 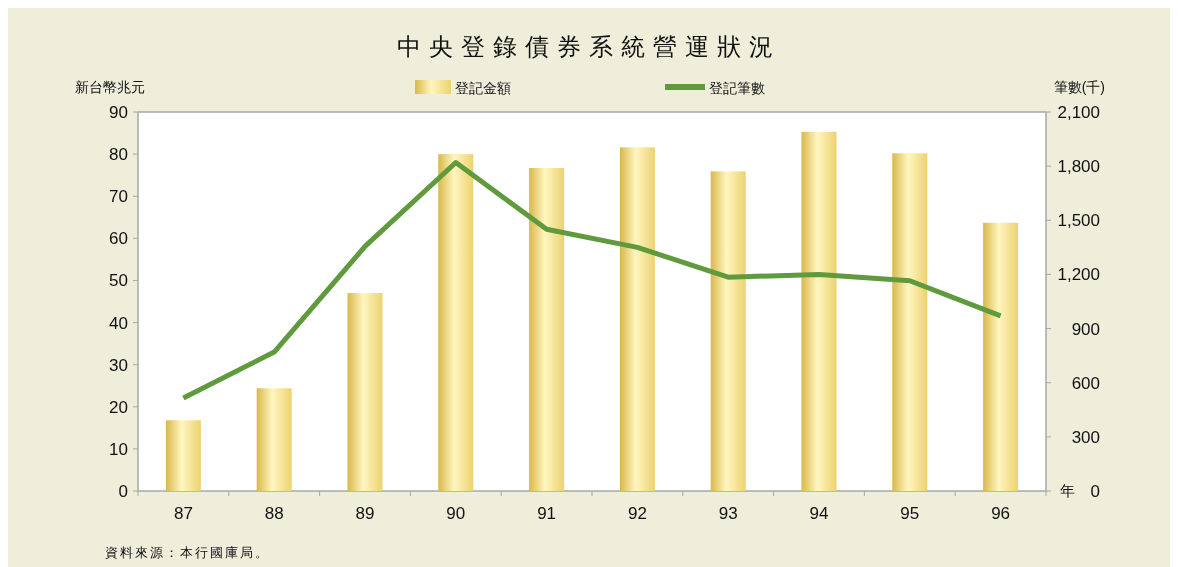 What do you see at coordinates (1085, 437) in the screenshot?
I see `y2-tick-label: 300` at bounding box center [1085, 437].